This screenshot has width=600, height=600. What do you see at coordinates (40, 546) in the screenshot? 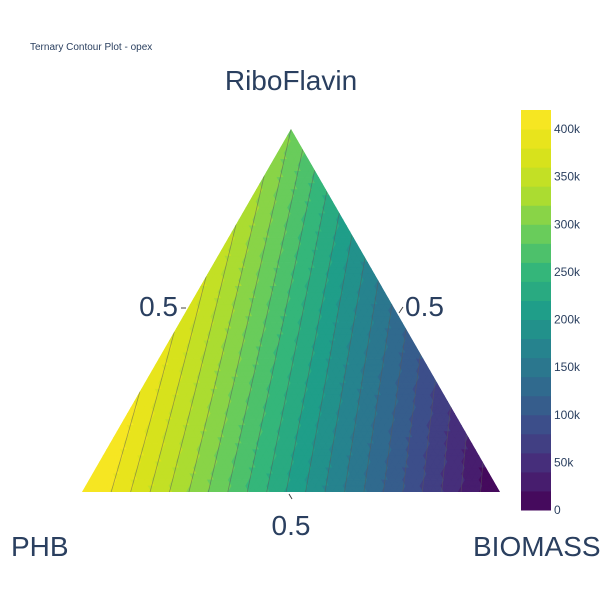
I see `axis-title-phb: PHB` at bounding box center [40, 546].